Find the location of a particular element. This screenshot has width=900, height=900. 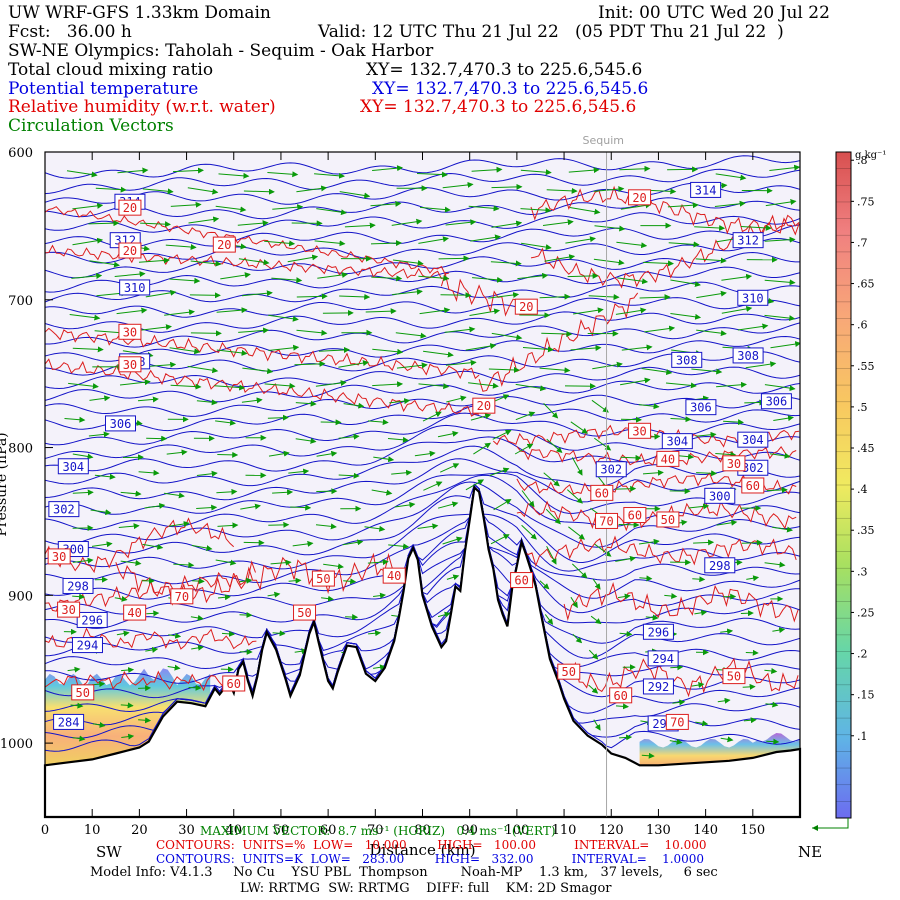

theta-label-text: 302 is located at coordinates (64, 510).